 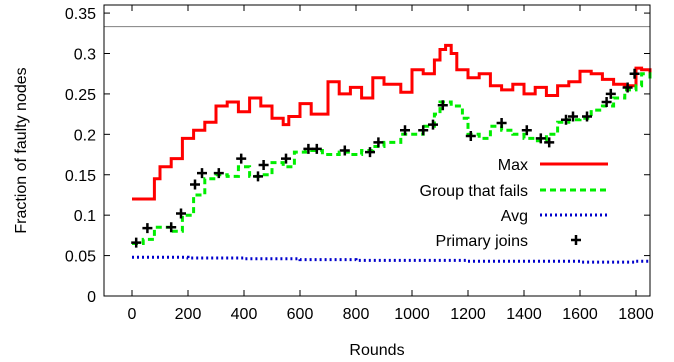 What do you see at coordinates (85, 55) in the screenshot?
I see `y-tick-label: 0.3` at bounding box center [85, 55].